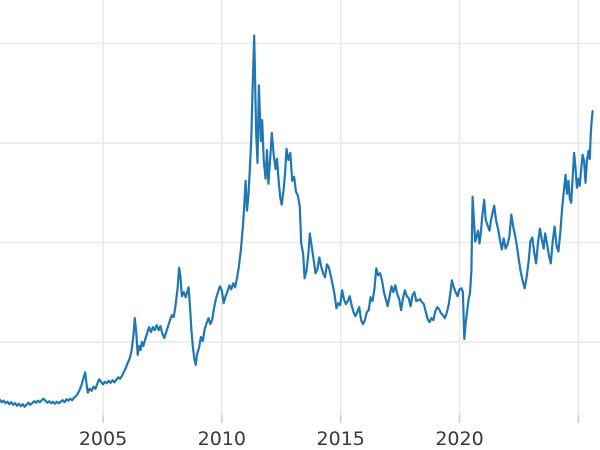 This screenshot has height=450, width=600. What do you see at coordinates (341, 419) in the screenshot?
I see `x-axis-ticks` at bounding box center [341, 419].